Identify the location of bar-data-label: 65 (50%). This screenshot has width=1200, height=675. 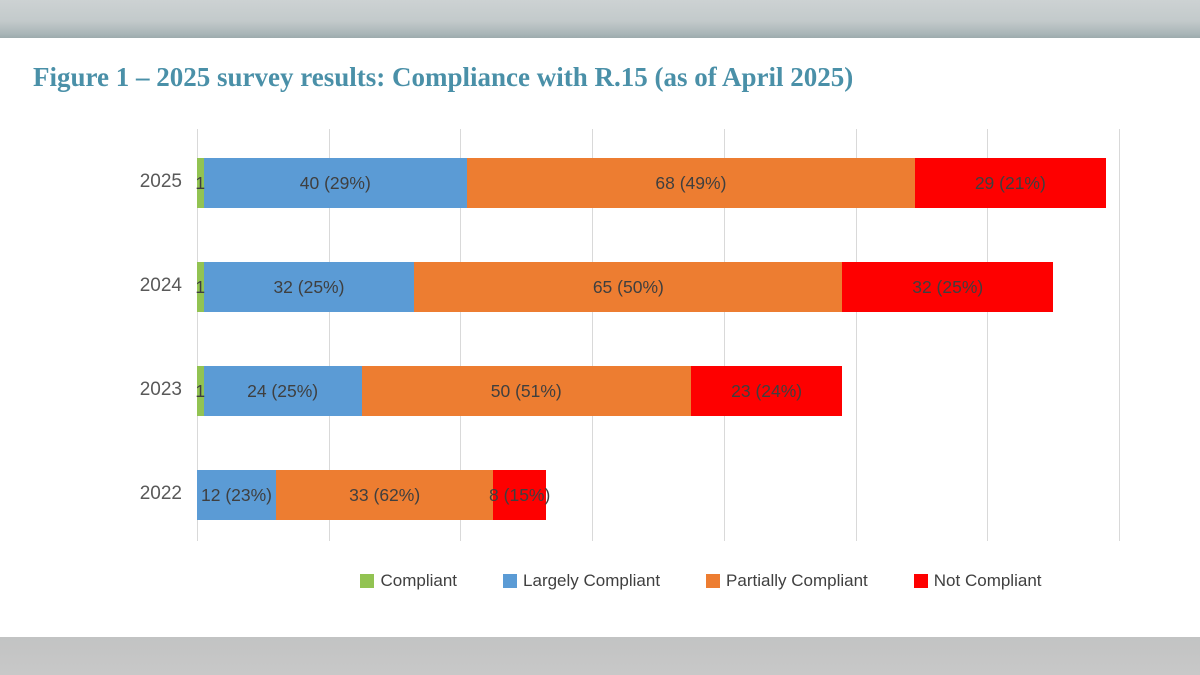
(628, 286).